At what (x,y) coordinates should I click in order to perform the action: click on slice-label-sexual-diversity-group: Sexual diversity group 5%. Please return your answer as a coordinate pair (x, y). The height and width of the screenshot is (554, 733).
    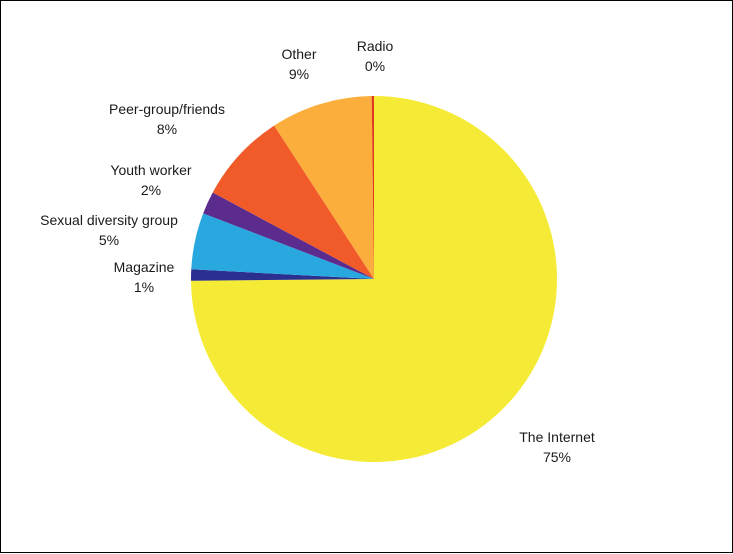
    Looking at the image, I should click on (109, 230).